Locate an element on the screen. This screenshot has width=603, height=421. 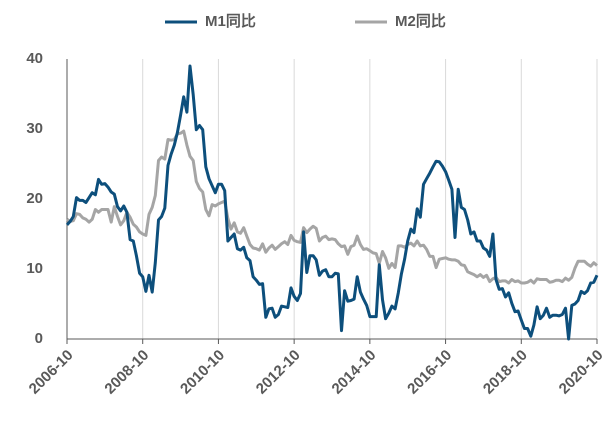
x-tick-label: 2014-10 is located at coordinates (354, 372).